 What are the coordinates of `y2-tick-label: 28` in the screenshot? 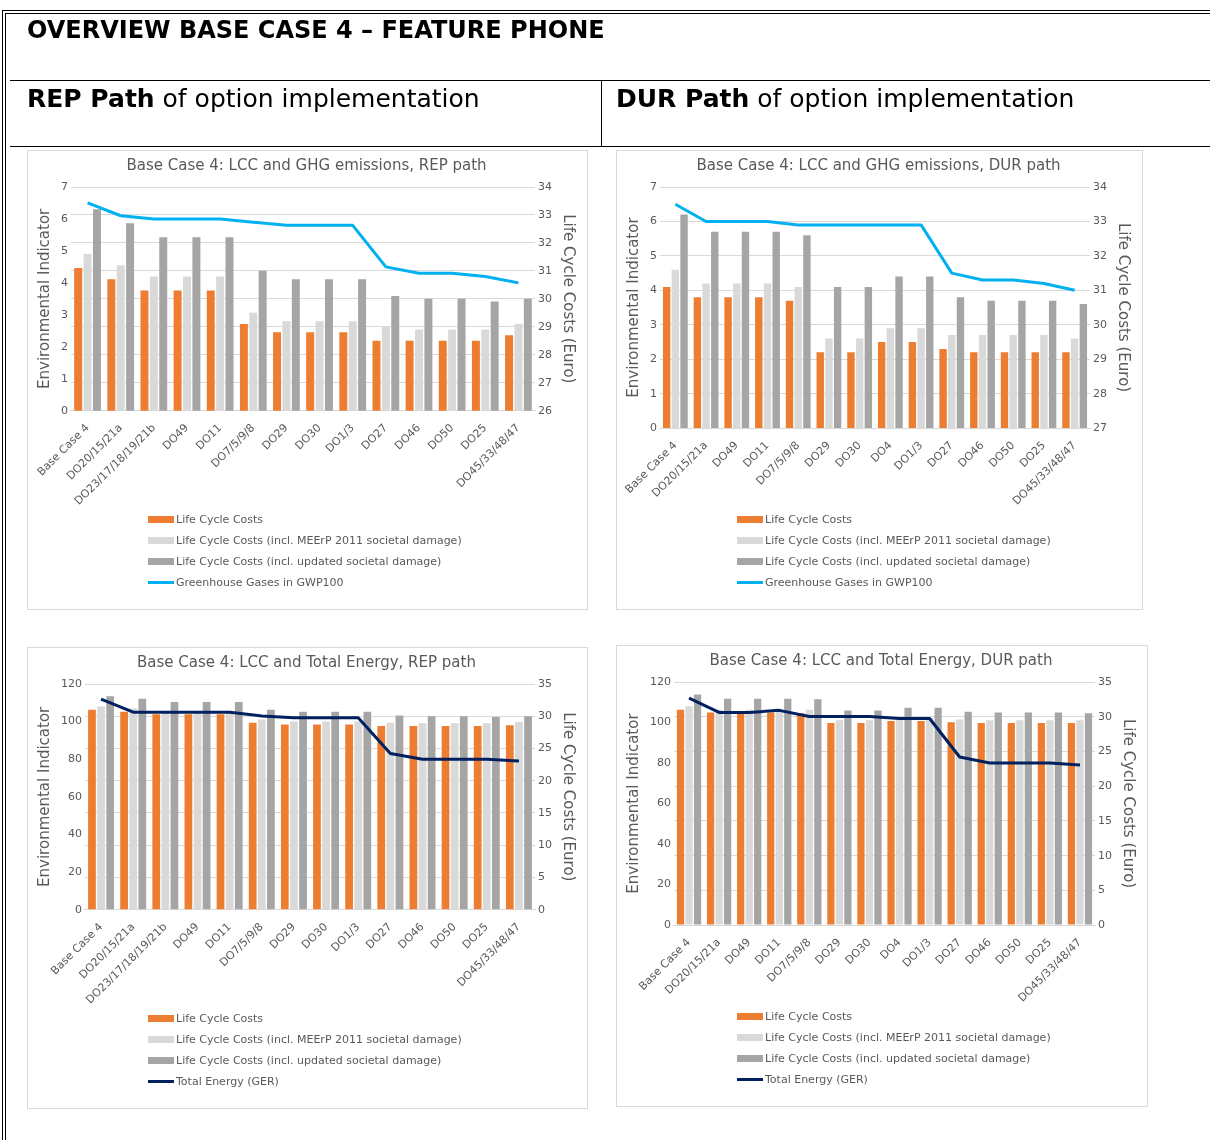 It's located at (1100, 393).